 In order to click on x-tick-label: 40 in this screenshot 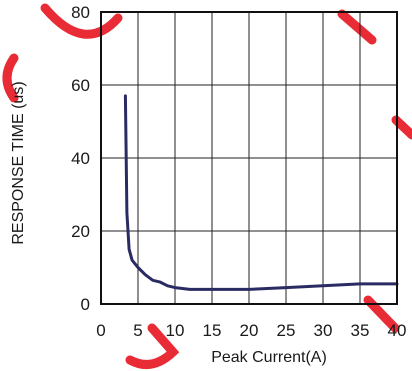, I will do `click(397, 330)`.